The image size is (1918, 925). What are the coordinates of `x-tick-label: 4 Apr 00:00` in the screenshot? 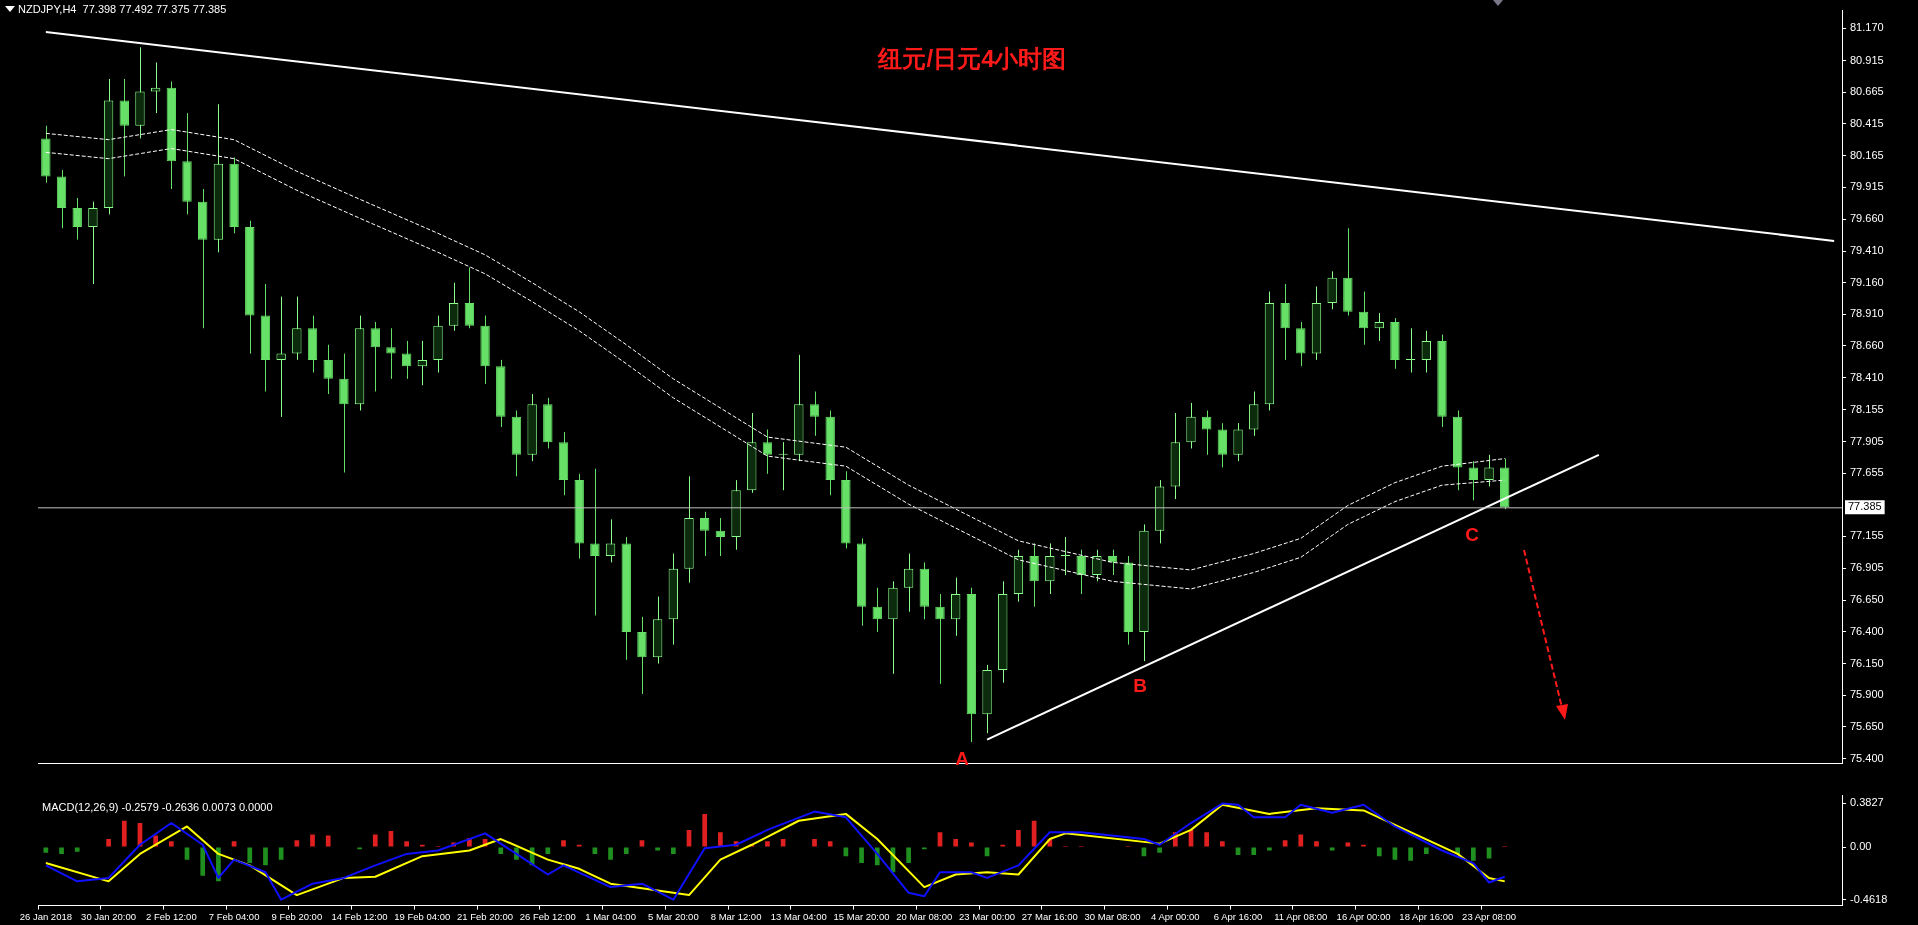 It's located at (1175, 916).